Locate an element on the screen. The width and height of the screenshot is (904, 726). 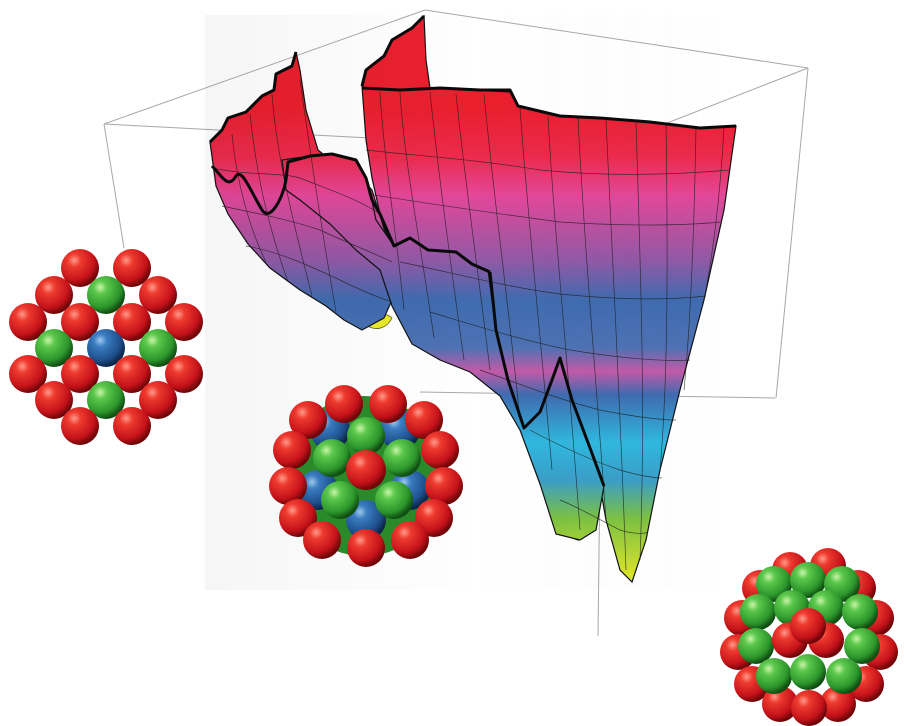
cluster-compact-ball is located at coordinates (809, 637).